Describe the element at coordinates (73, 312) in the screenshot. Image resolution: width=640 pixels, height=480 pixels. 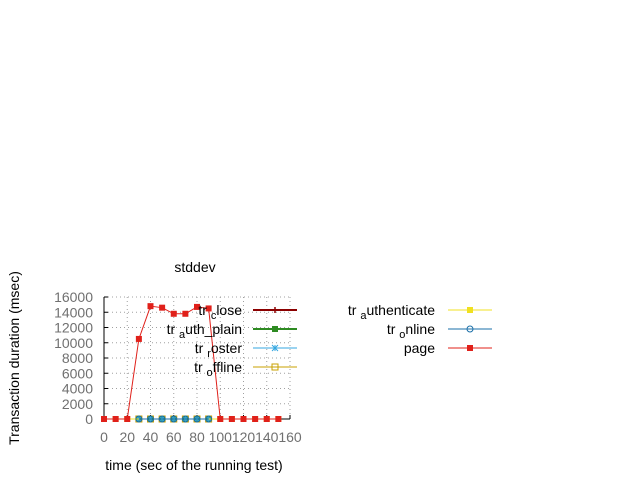
I see `y-tick-label: 14000` at that location.